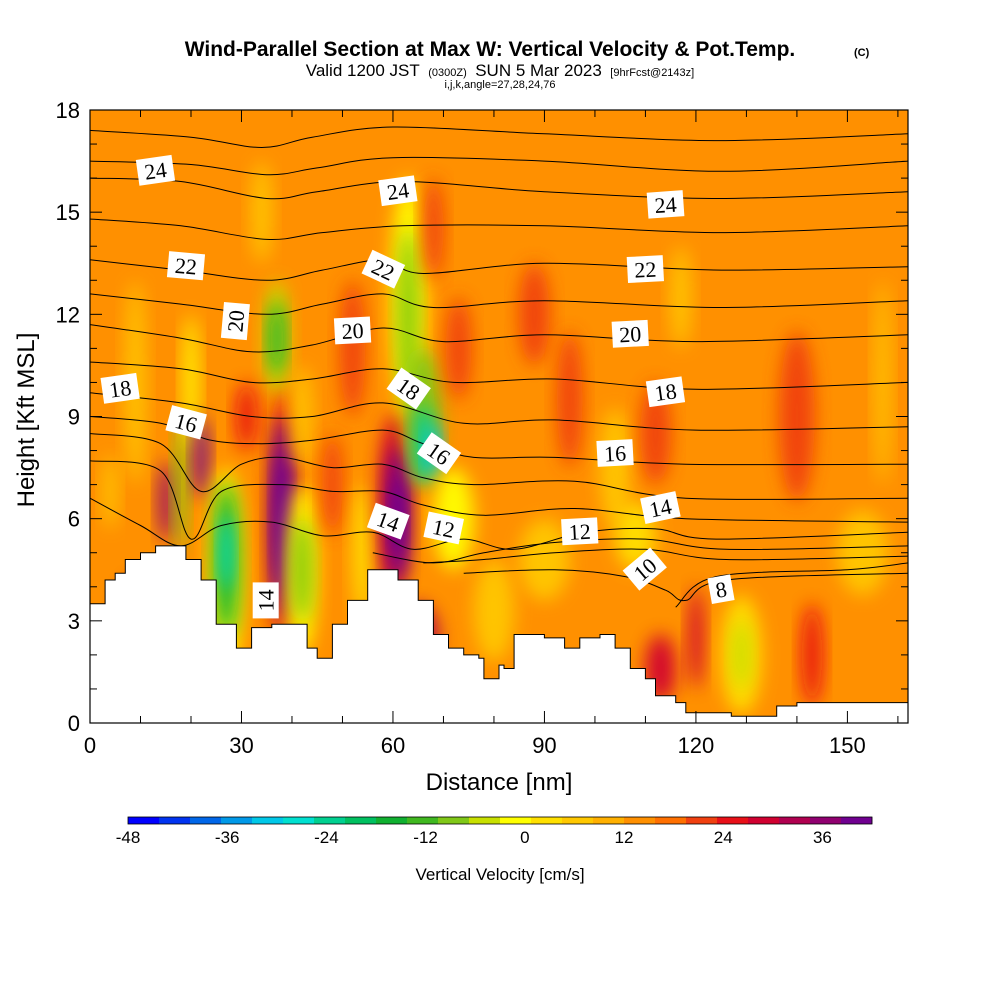 The height and width of the screenshot is (1000, 1000). Describe the element at coordinates (26, 420) in the screenshot. I see `y-axis-label: Height [Kft MSL]` at that location.